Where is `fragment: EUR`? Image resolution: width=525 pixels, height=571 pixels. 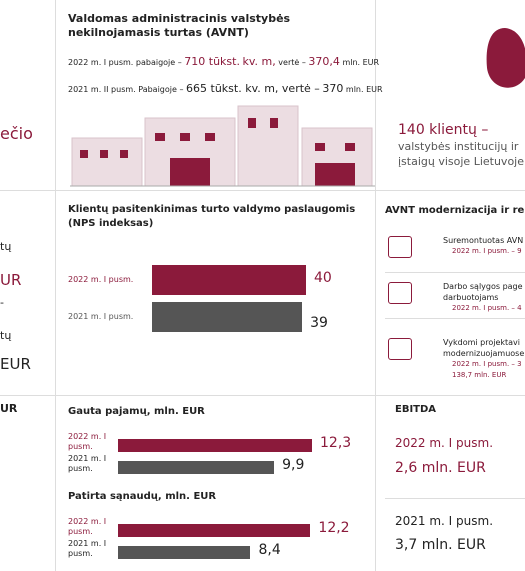
fragment: EUR is located at coordinates (15, 364).